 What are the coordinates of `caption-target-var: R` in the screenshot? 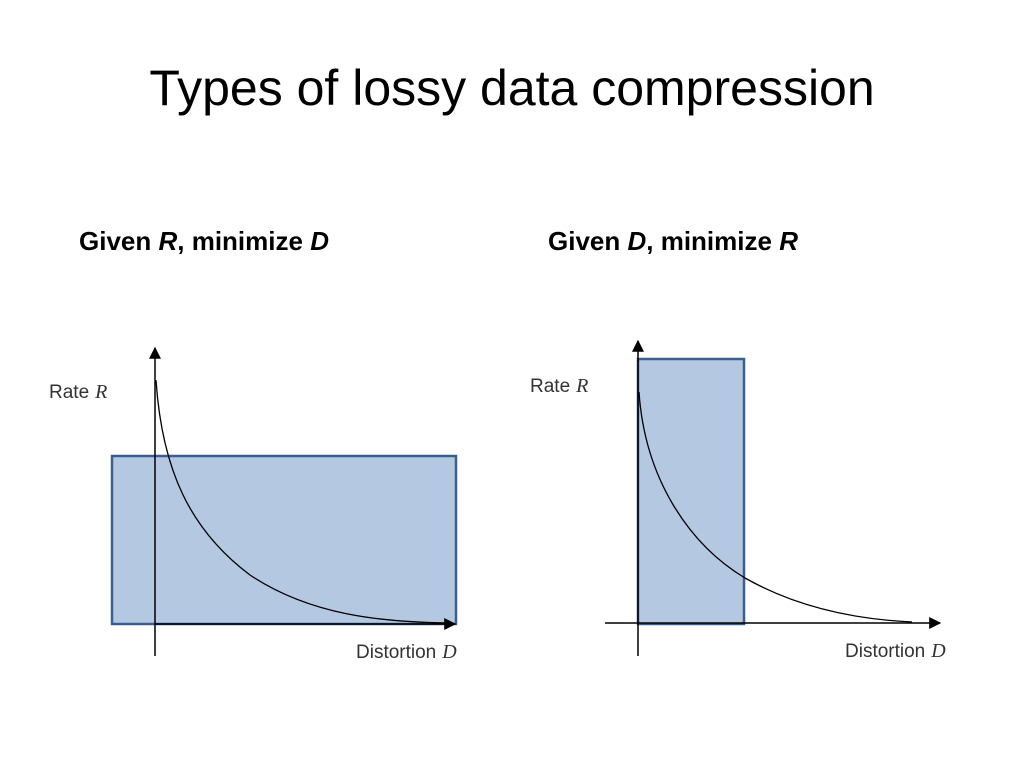 It's located at (788, 241).